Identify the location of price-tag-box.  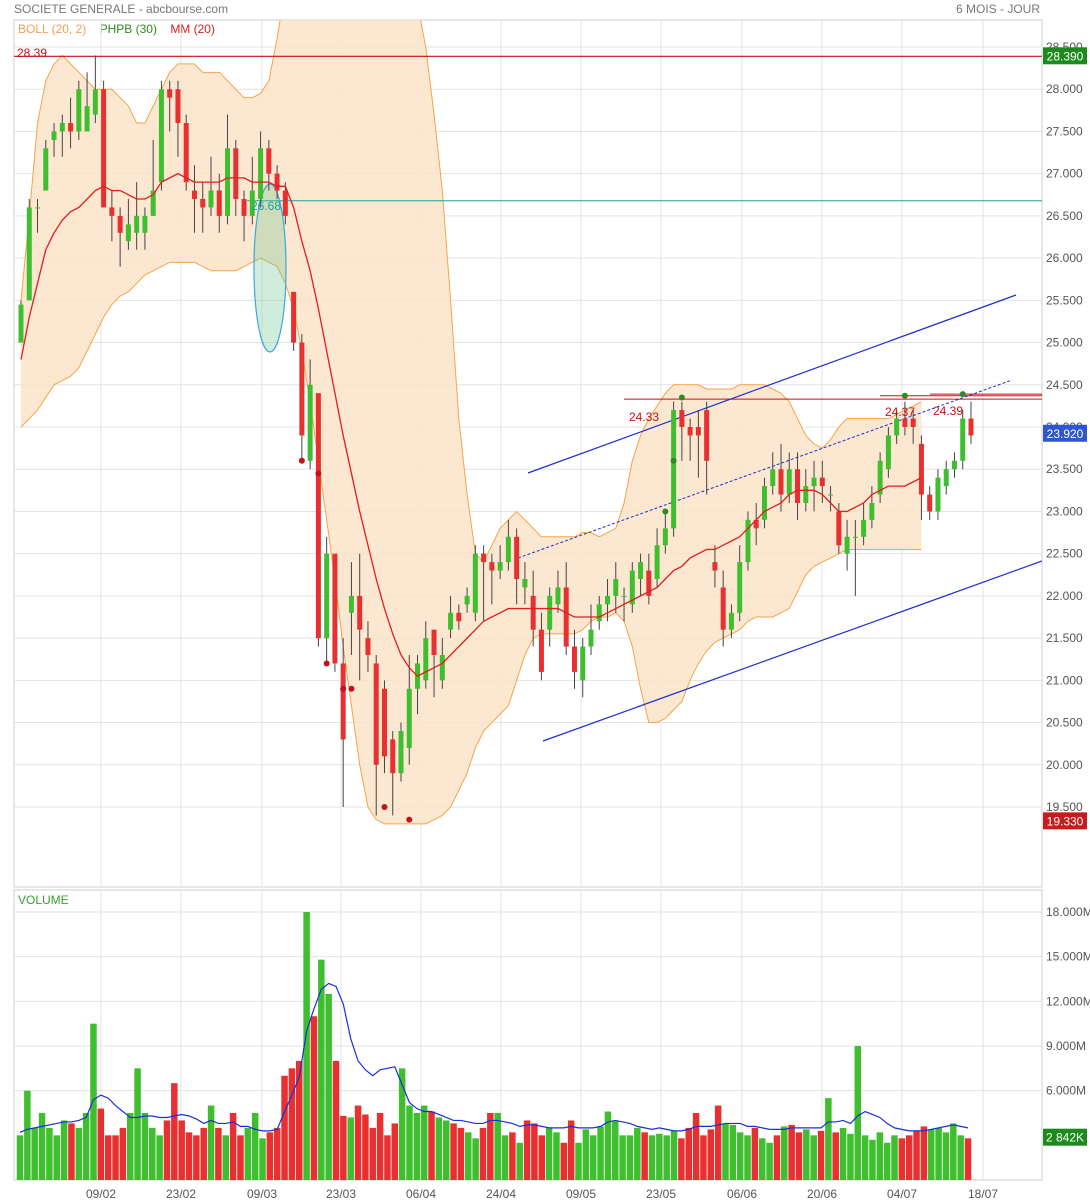
(1065, 56).